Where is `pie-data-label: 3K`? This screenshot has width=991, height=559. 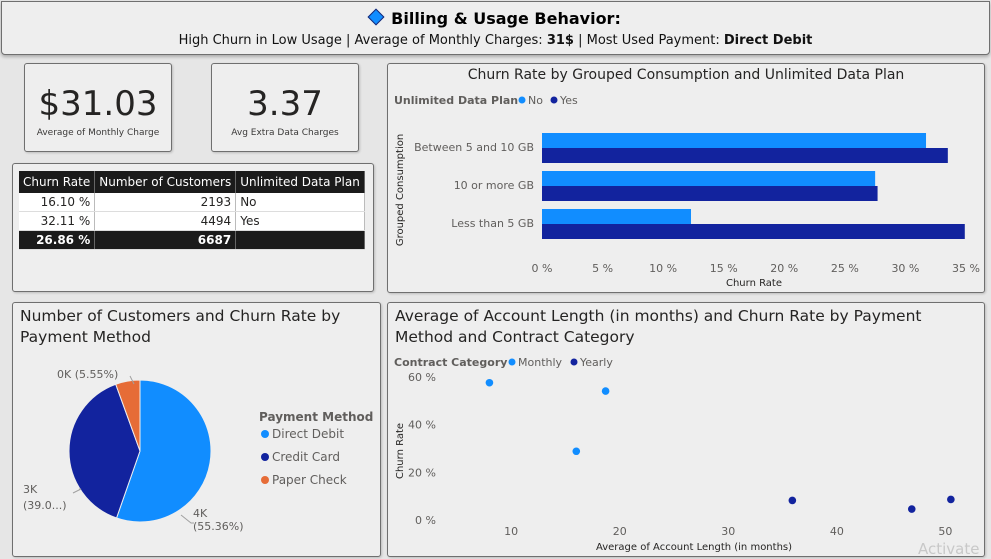 pie-data-label: 3K is located at coordinates (30, 489).